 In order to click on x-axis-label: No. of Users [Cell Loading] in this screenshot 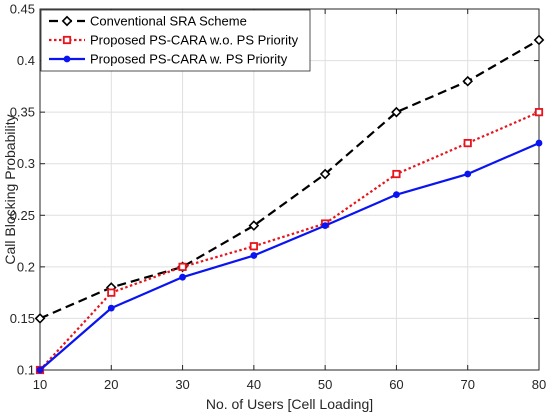, I will do `click(289, 404)`.